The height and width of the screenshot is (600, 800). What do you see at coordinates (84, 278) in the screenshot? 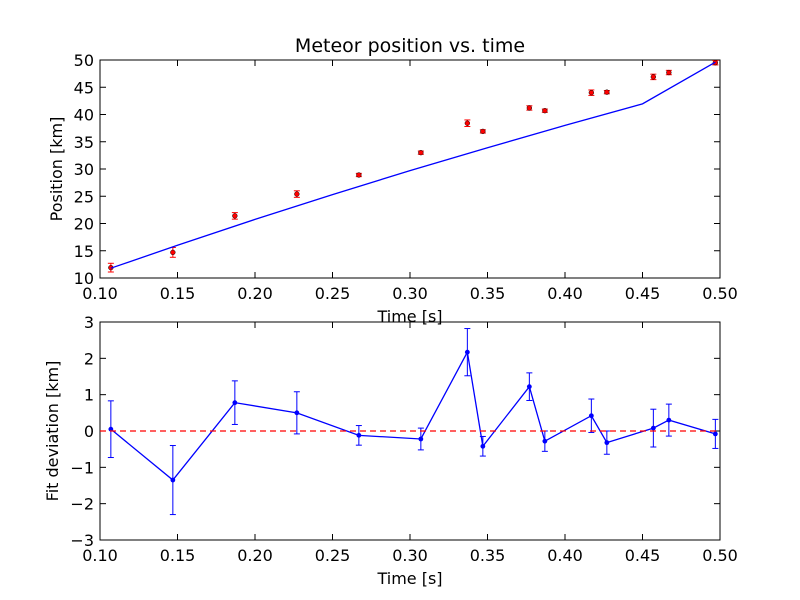
I see `y-tick-label: 10` at bounding box center [84, 278].